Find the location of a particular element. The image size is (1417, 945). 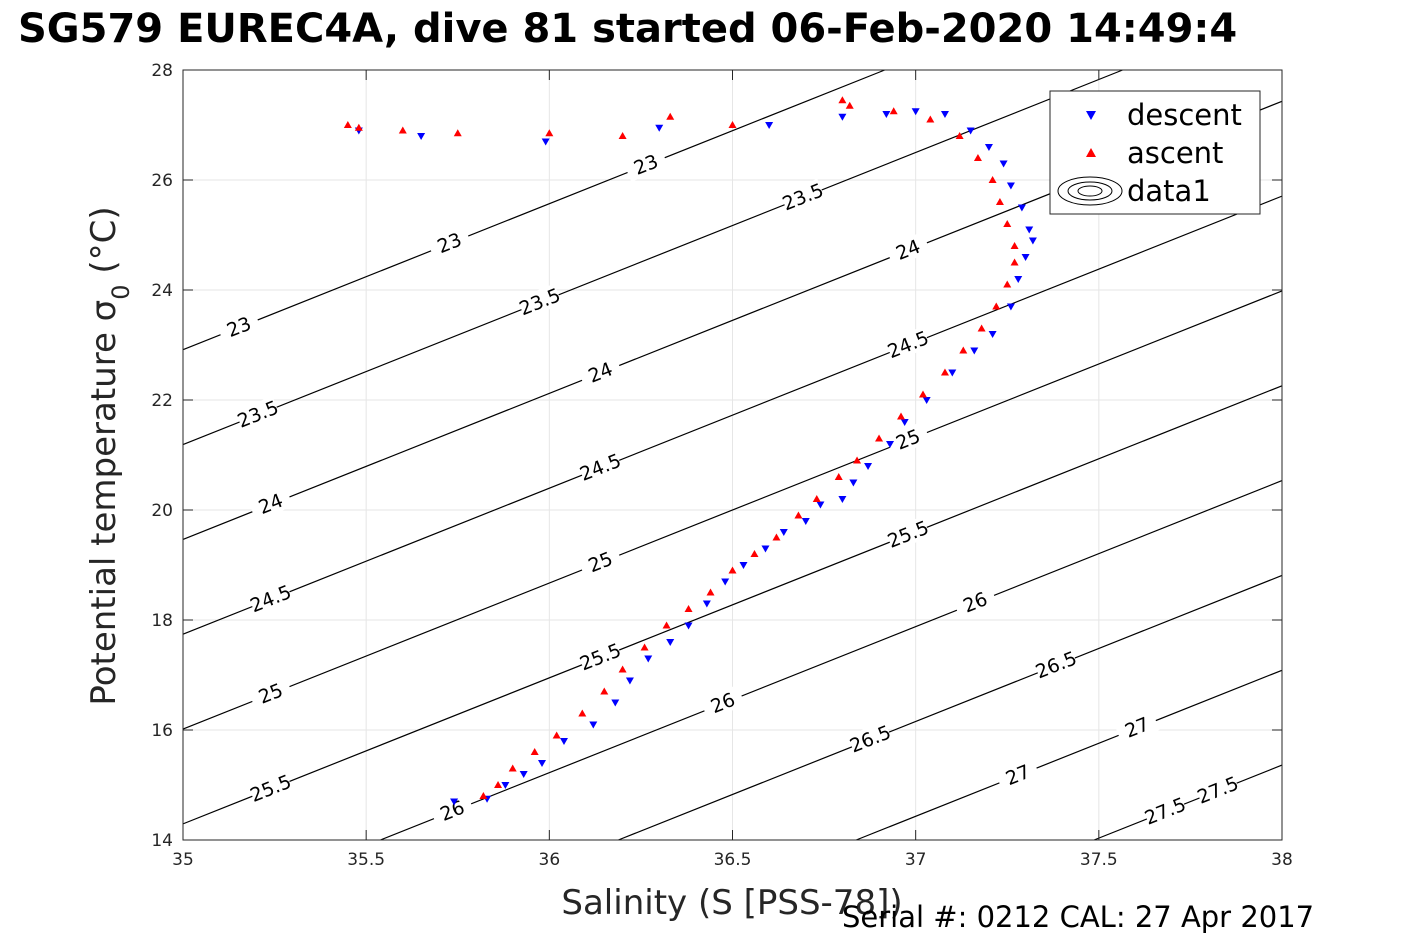

x-axis-label: Salinity (S [PSS-78]) is located at coordinates (731, 903).